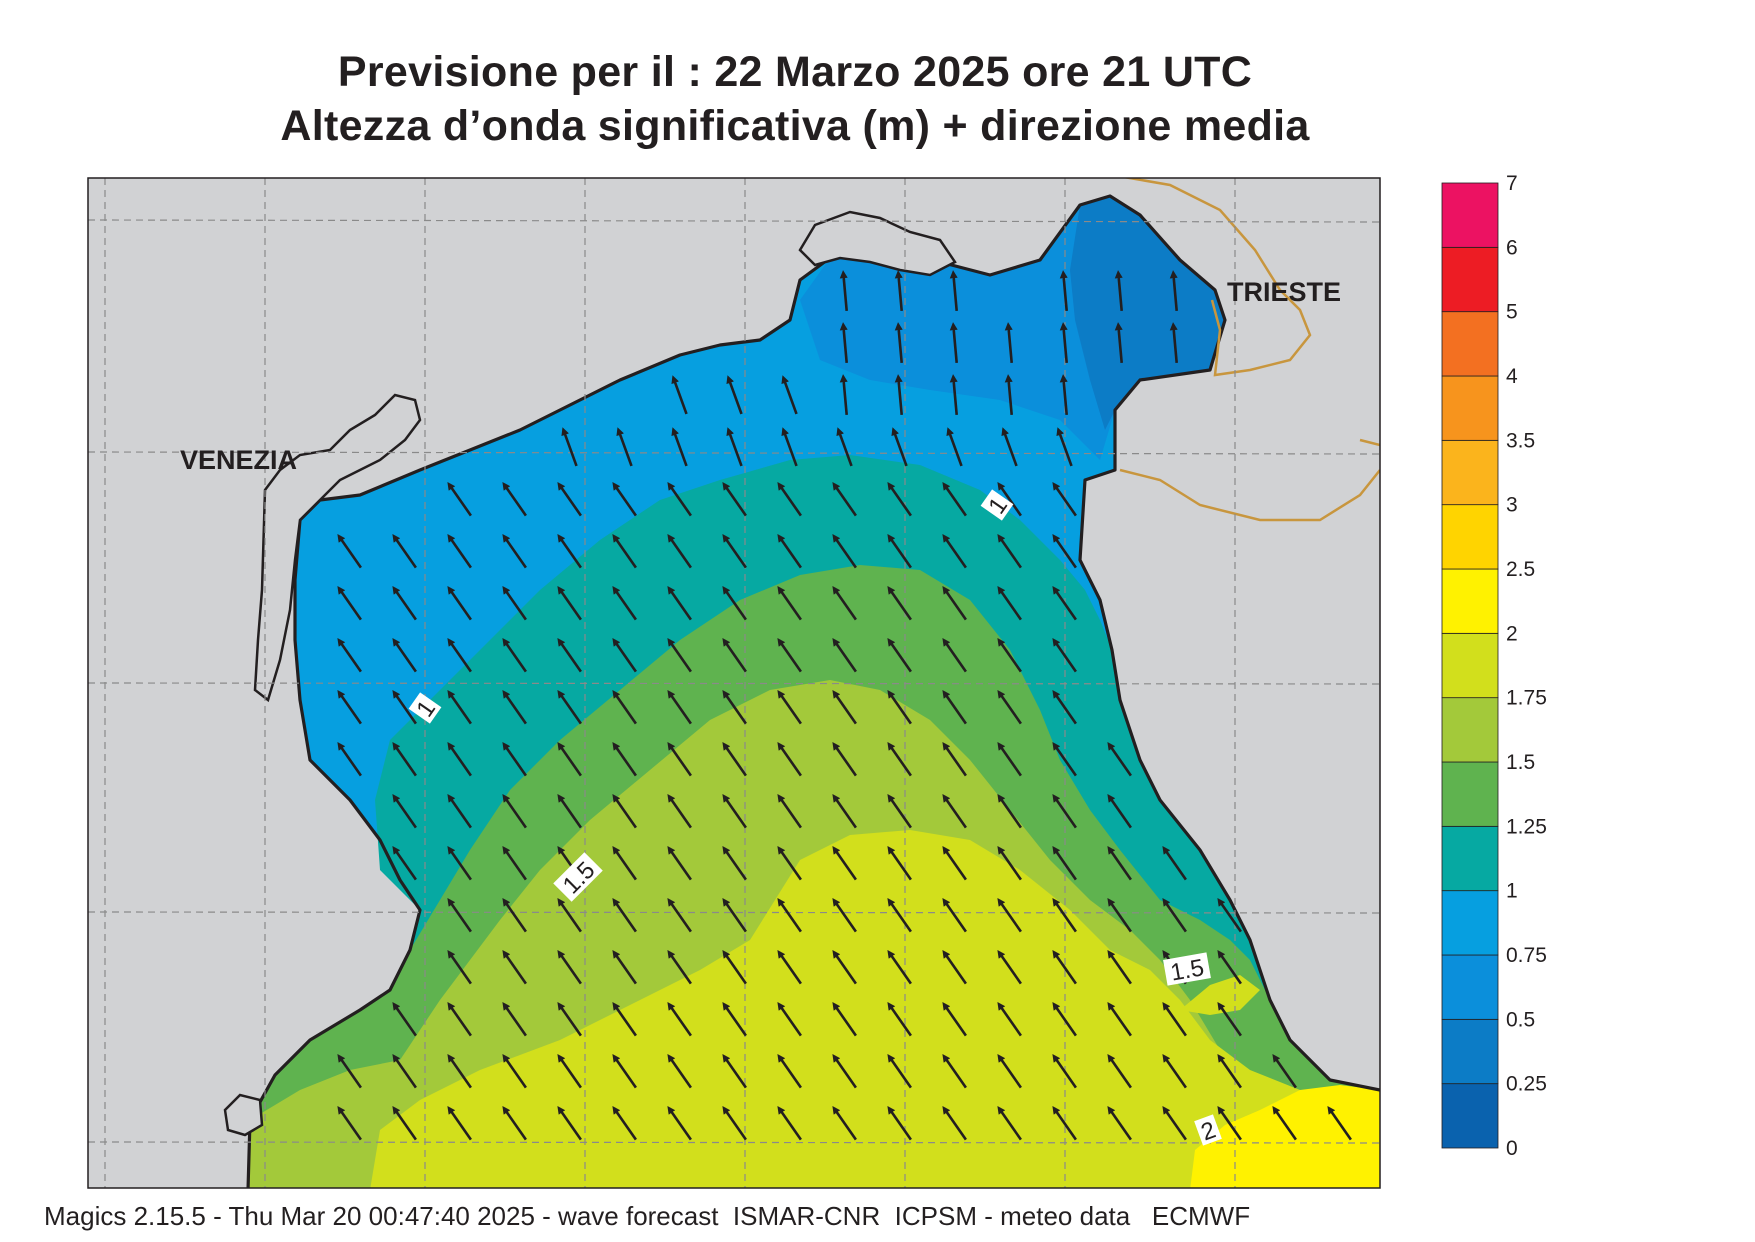 The image size is (1755, 1242). What do you see at coordinates (1249, 350) in the screenshot?
I see `state-border` at bounding box center [1249, 350].